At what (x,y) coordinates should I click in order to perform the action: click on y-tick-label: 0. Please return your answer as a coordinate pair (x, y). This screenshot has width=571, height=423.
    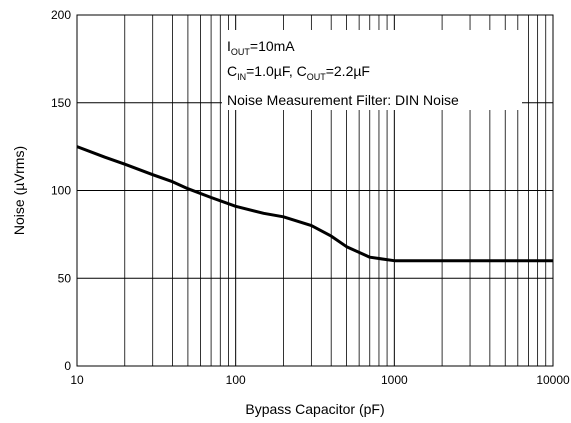
    Looking at the image, I should click on (67, 366).